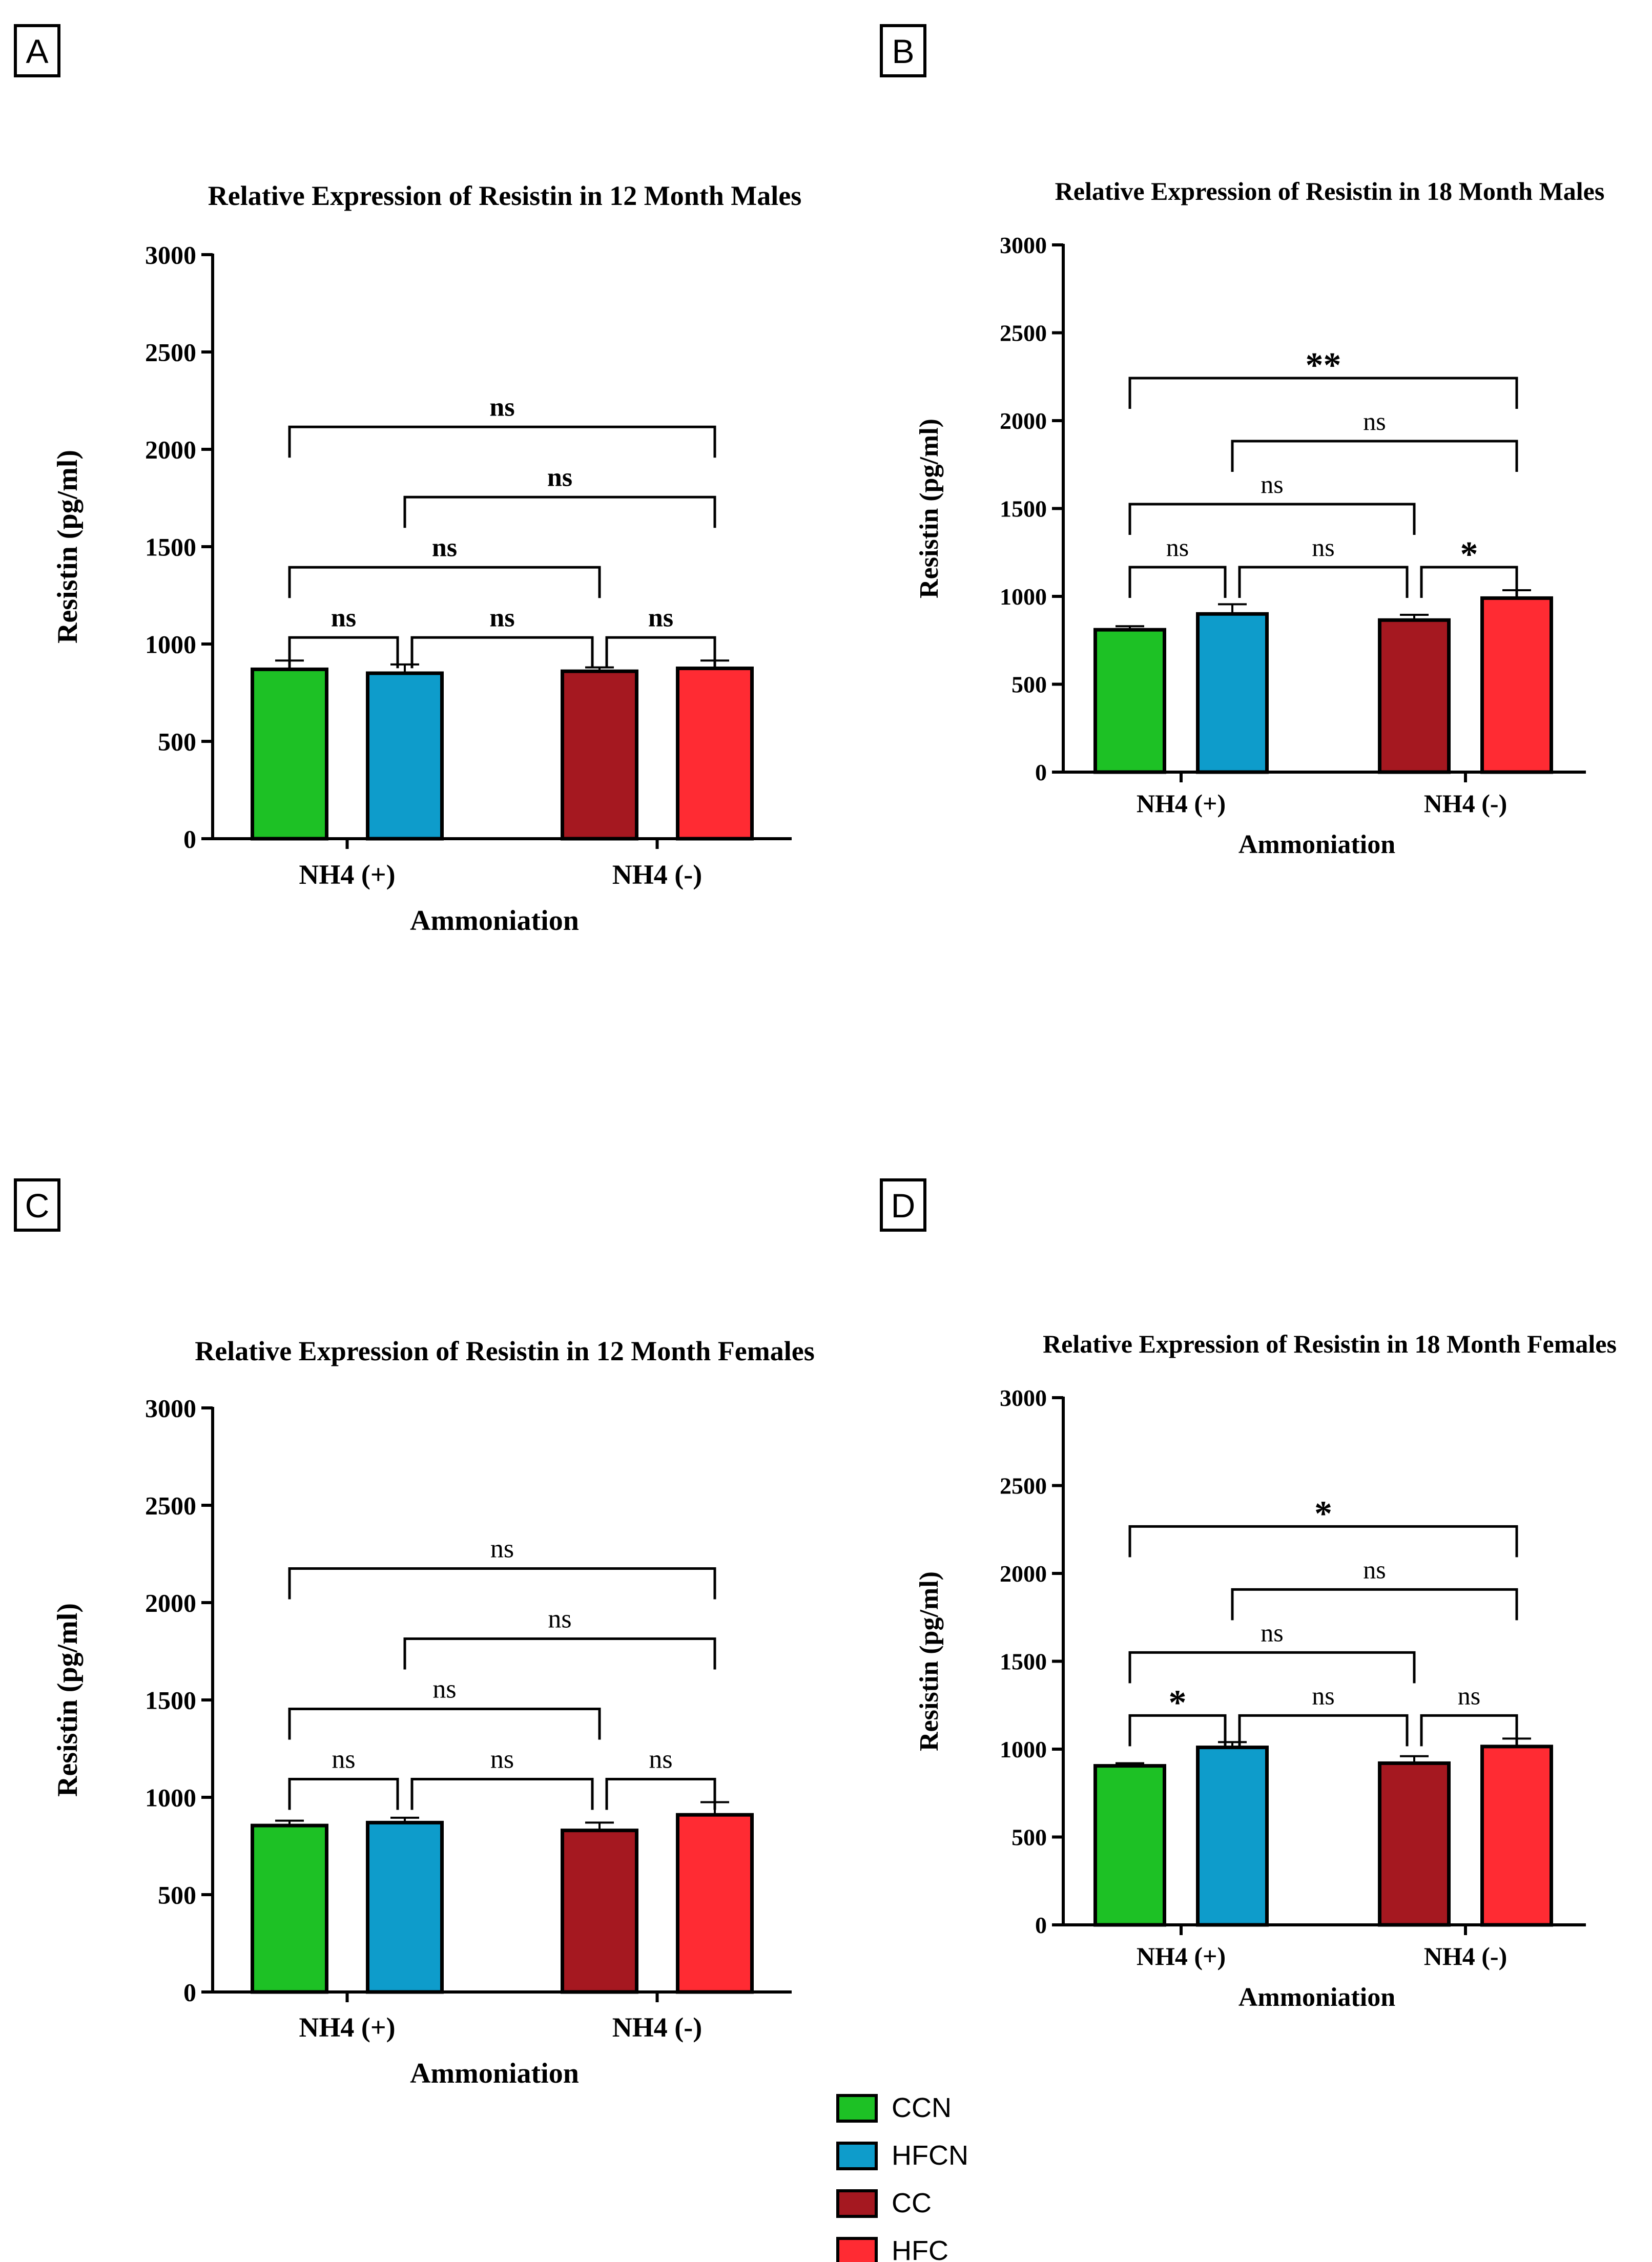  Describe the element at coordinates (922, 2107) in the screenshot. I see `legend-label: CCN` at that location.